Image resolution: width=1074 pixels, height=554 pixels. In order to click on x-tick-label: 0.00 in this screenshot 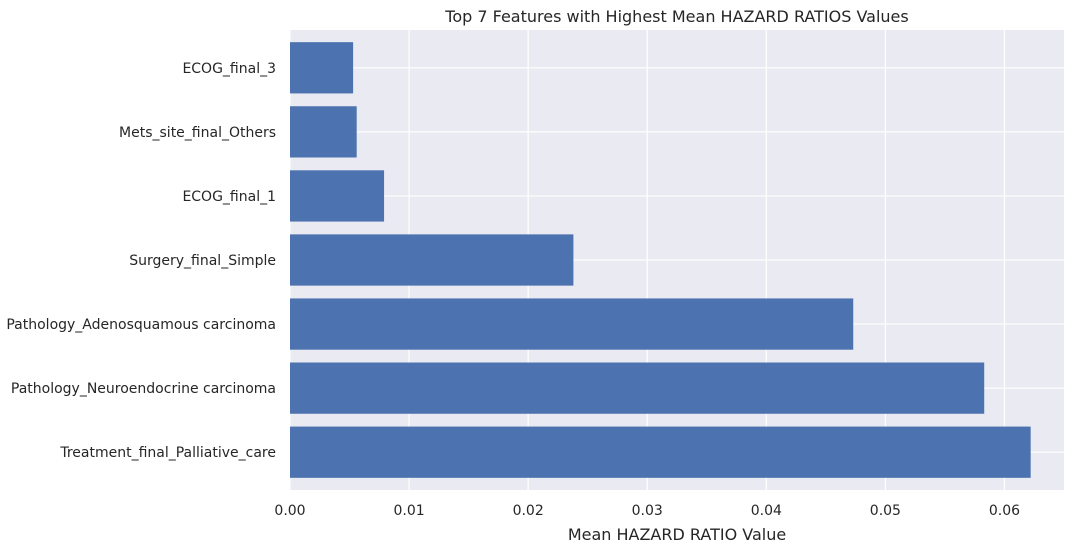, I will do `click(289, 511)`.